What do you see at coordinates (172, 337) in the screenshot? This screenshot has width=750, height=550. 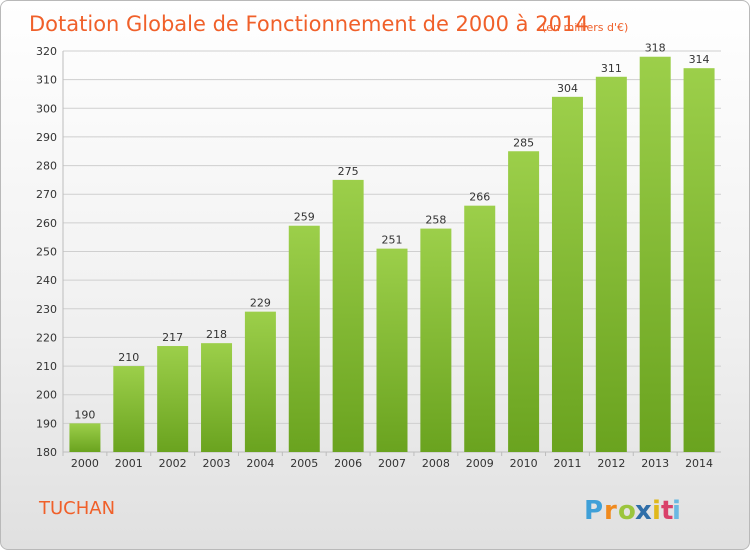 I see `bar-value-label: 217` at bounding box center [172, 337].